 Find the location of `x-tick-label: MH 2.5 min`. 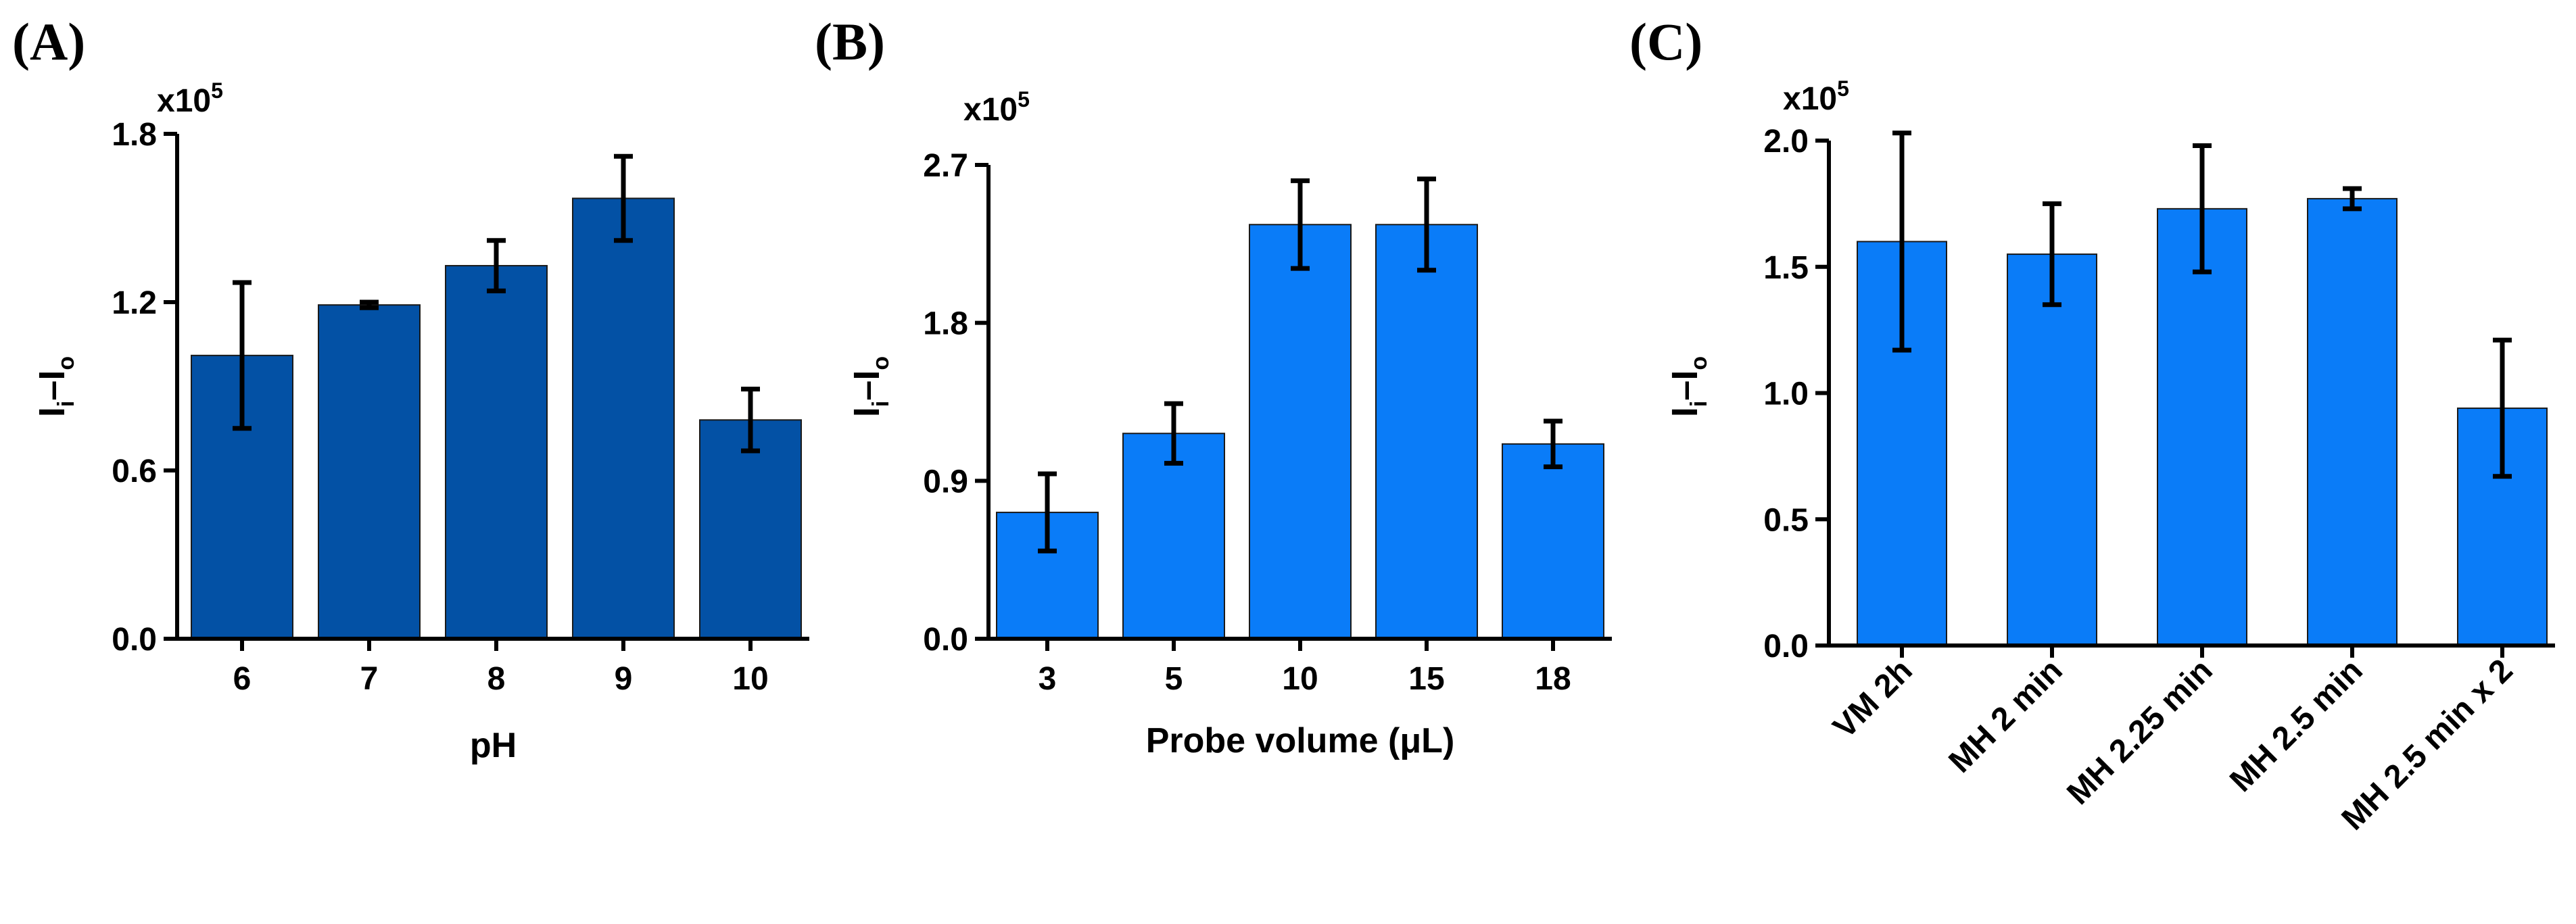

x-tick-label: MH 2.5 min is located at coordinates (2296, 725).